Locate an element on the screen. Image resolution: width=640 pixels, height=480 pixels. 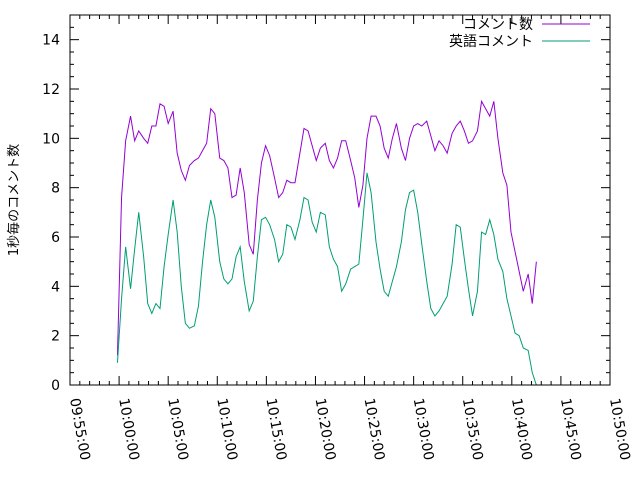
x-tick-label: 09:55:00 is located at coordinates (79, 429).